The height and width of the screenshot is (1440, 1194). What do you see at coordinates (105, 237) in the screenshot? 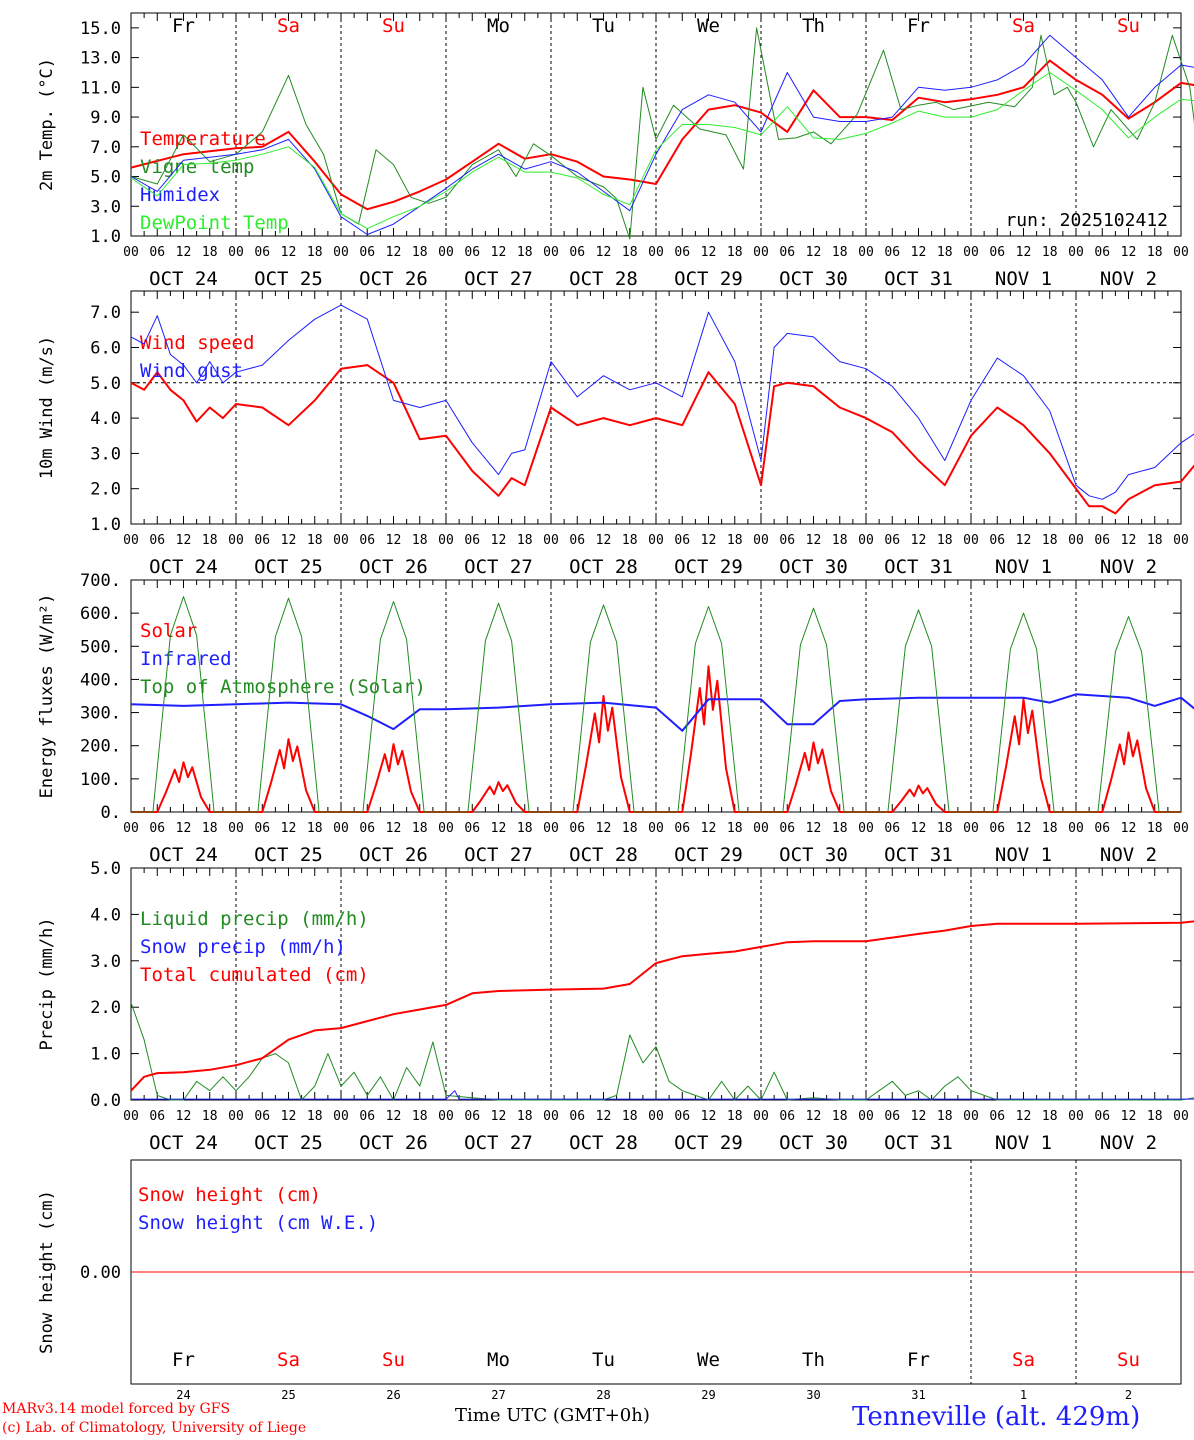
I see `temperature-y-tick-label: 1.0` at bounding box center [105, 237].